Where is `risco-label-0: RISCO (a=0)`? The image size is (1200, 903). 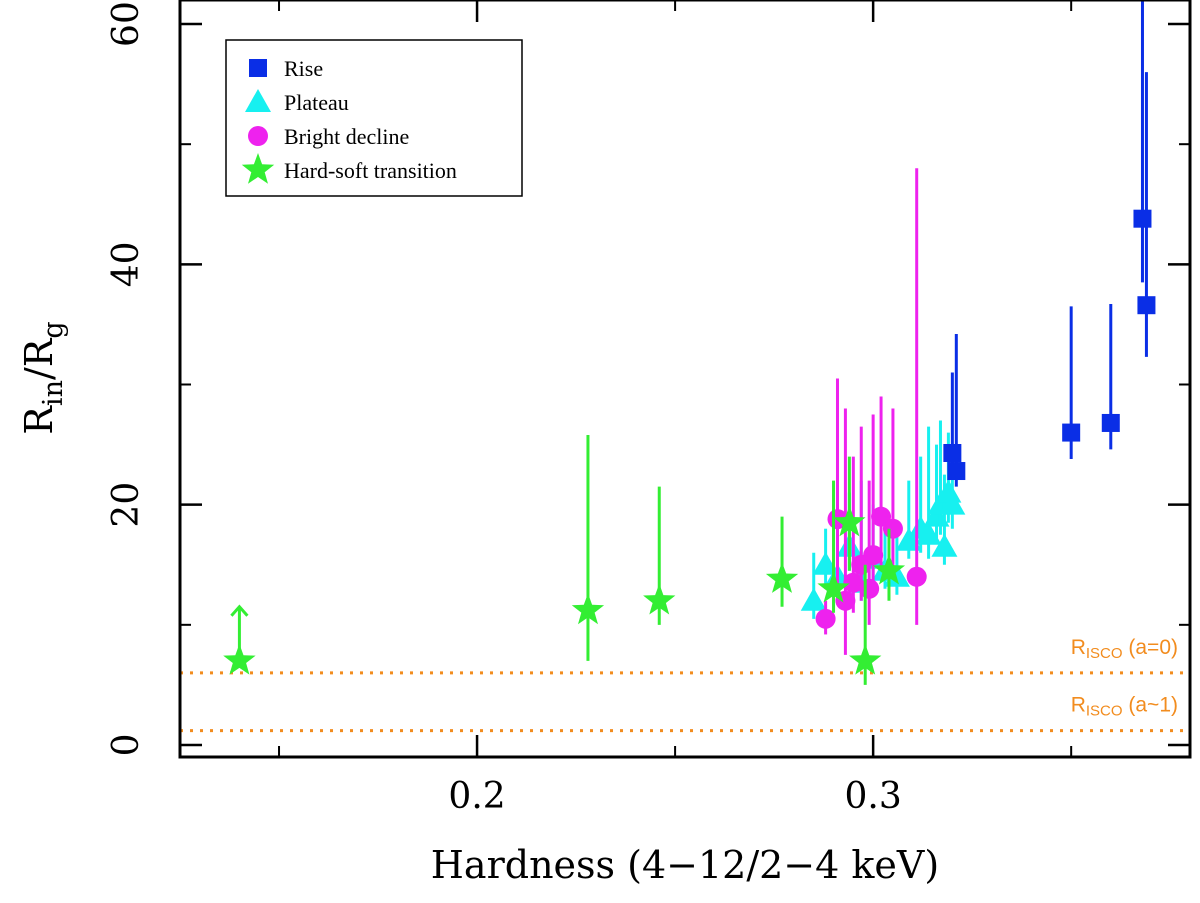
risco-label-0: RISCO (a=0) is located at coordinates (1124, 649).